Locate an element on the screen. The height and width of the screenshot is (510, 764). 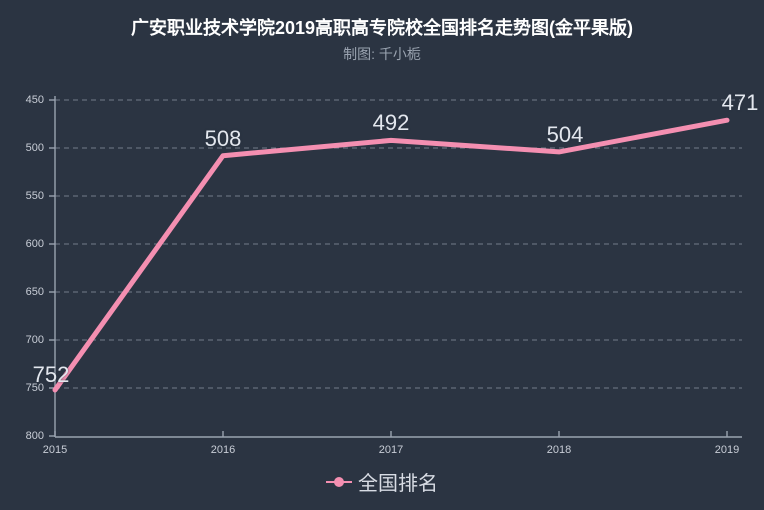
chart-subtitle: 制图: 千小栀 is located at coordinates (382, 54).